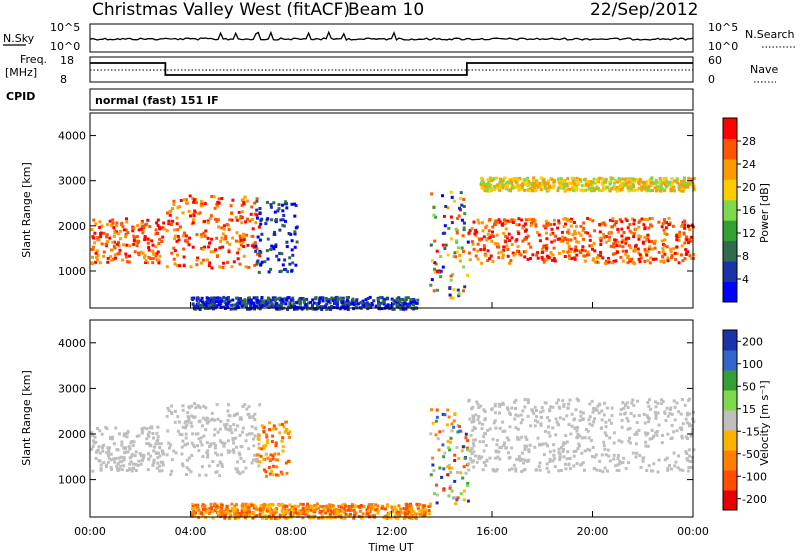 This screenshot has height=554, width=800. What do you see at coordinates (752, 341) in the screenshot?
I see `velocity-colorbar-tick-label: 200` at bounding box center [752, 341].